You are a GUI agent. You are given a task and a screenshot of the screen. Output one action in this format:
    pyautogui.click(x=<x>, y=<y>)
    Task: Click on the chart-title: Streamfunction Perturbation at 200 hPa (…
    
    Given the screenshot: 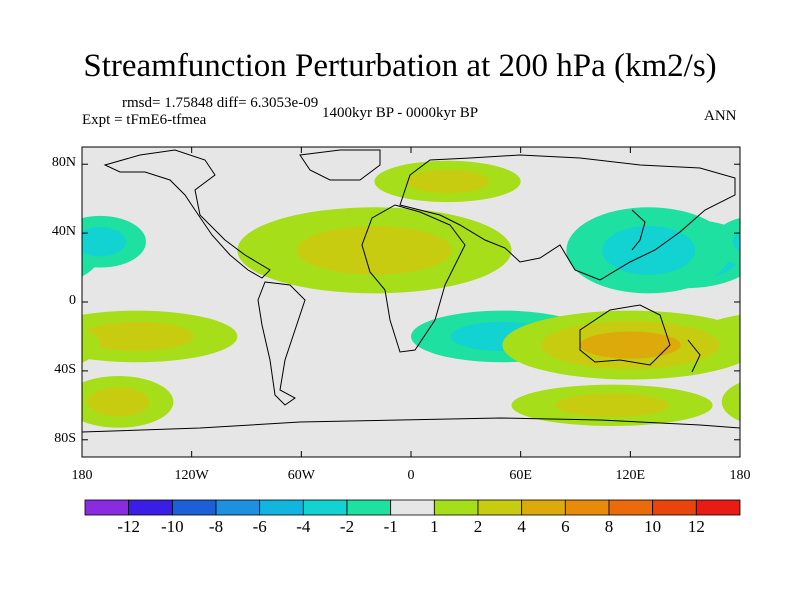 What is the action you would take?
    pyautogui.click(x=400, y=66)
    